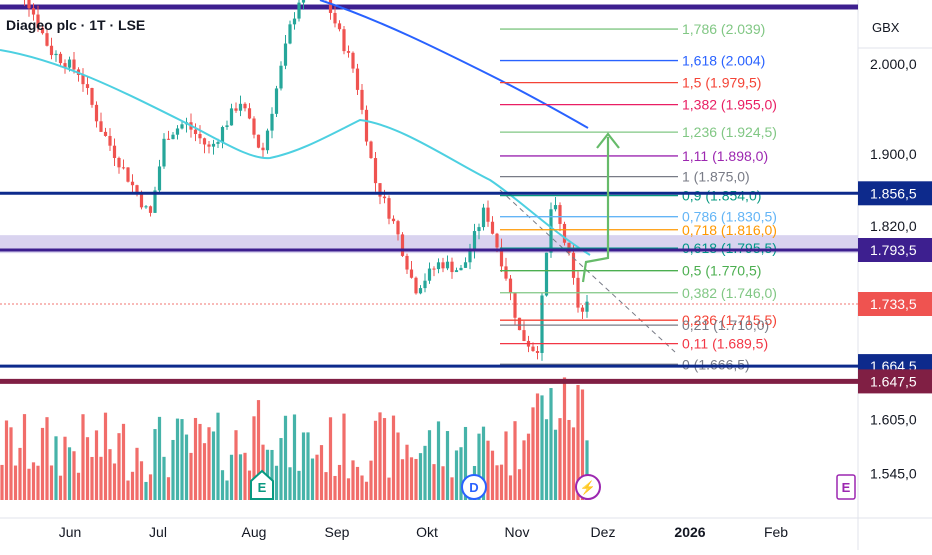  What do you see at coordinates (721, 196) in the screenshot?
I see `fib-level-label: 0,9 (1.854,0)` at bounding box center [721, 196].